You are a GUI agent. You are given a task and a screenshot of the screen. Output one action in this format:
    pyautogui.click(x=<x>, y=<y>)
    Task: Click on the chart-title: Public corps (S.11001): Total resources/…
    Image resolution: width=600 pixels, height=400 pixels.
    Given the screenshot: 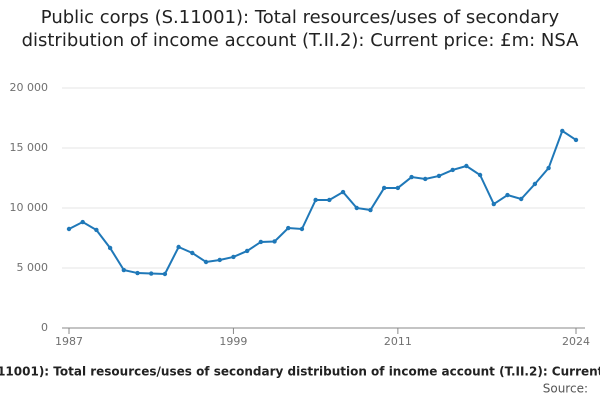 What is the action you would take?
    pyautogui.click(x=300, y=29)
    